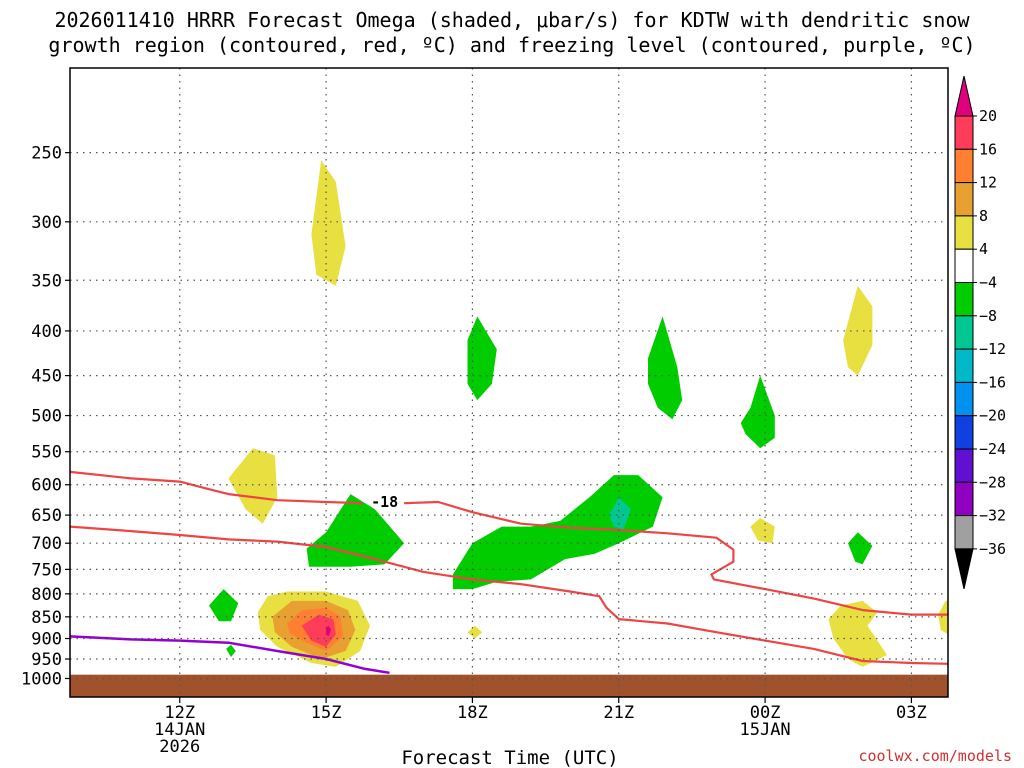 This screenshot has width=1024, height=768. I want to click on colorbar: 20 16 12 8 4 −4 −8 −12 −16 −20 −24 −28 −32 −36, so click(980, 332).